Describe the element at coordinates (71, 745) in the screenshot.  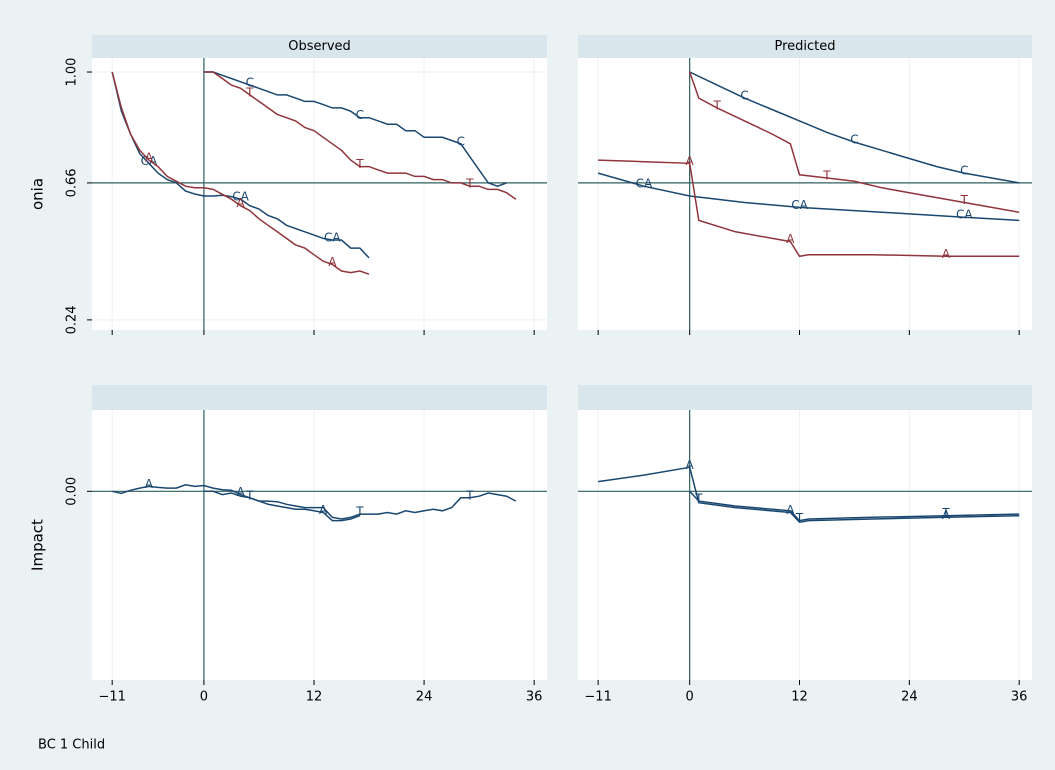
I see `note: BC 1 Child` at that location.